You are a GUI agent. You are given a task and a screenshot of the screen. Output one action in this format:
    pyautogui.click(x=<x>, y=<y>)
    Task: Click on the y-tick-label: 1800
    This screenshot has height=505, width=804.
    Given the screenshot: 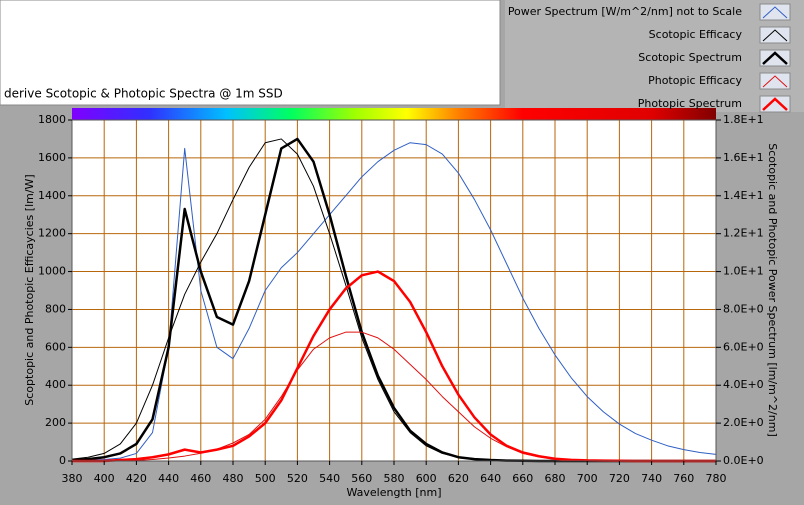 What is the action you would take?
    pyautogui.click(x=52, y=119)
    